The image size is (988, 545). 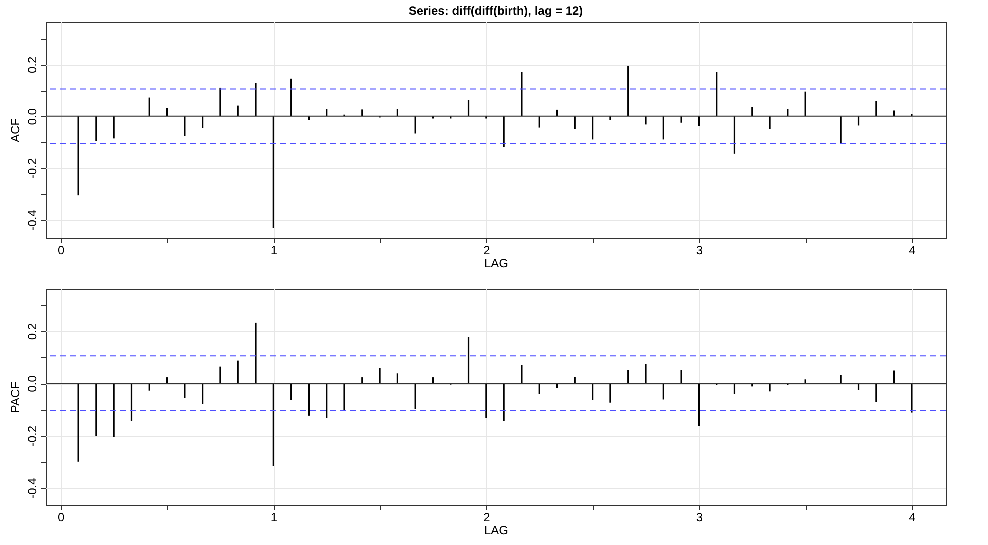 What do you see at coordinates (496, 11) in the screenshot?
I see `chart-title: Series: diff(diff(birth), lag = 12)` at bounding box center [496, 11].